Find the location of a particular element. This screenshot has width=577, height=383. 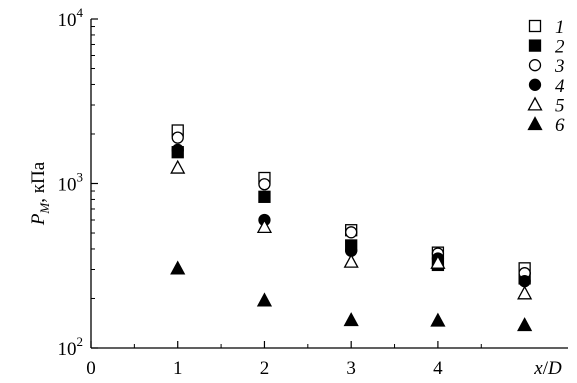

legend-label-2: 2 is located at coordinates (560, 47).